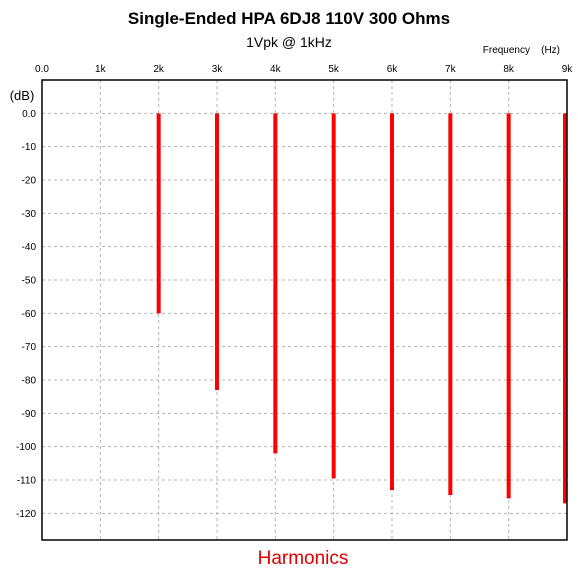 The width and height of the screenshot is (578, 576). I want to click on y-tick-label: -100, so click(26, 447).